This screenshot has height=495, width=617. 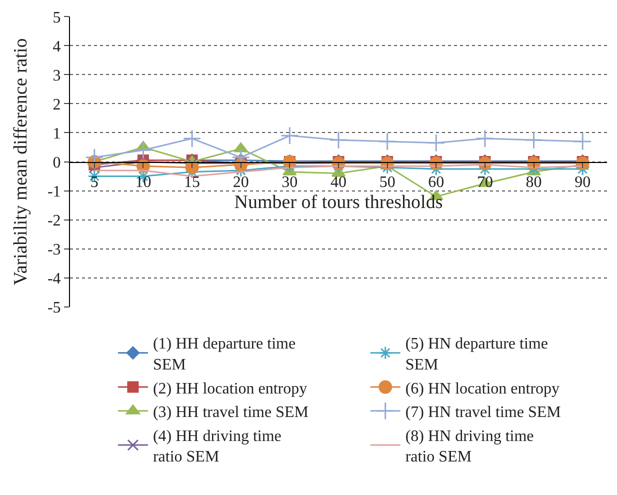 What do you see at coordinates (483, 413) in the screenshot?
I see `legend-label: (7) HN travel time SEM` at bounding box center [483, 413].